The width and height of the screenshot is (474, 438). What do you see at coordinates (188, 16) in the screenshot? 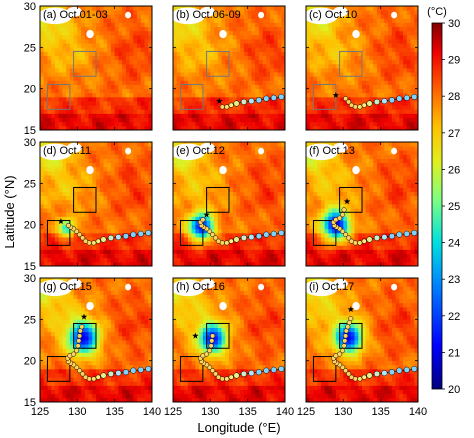
I see `land-mass` at bounding box center [188, 16].